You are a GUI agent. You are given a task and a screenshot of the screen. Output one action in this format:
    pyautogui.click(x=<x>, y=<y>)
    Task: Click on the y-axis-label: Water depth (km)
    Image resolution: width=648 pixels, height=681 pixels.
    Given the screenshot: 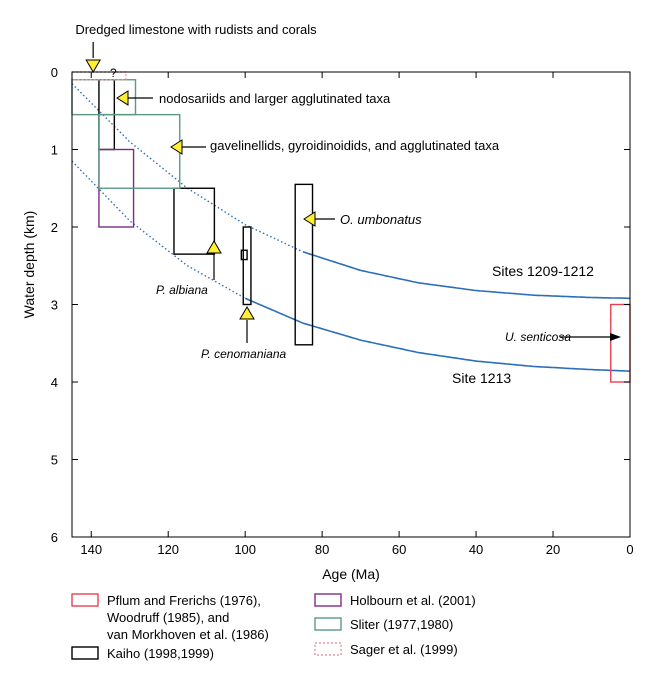 What is the action you would take?
    pyautogui.click(x=29, y=265)
    